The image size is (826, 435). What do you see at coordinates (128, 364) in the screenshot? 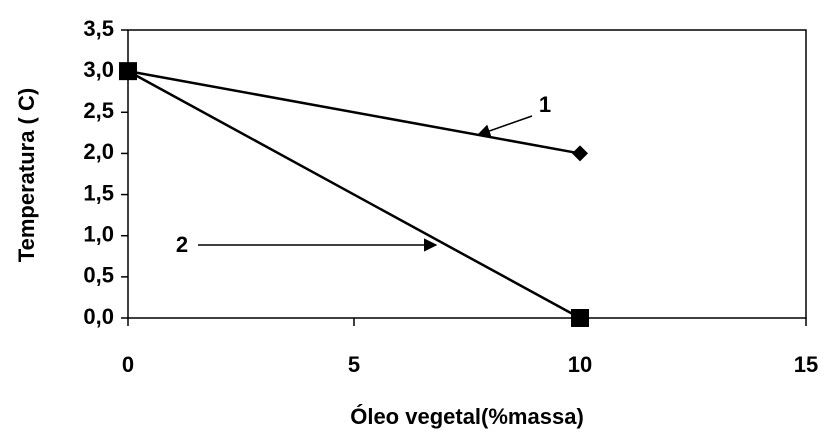
I see `x-tick-label: 0` at bounding box center [128, 364].